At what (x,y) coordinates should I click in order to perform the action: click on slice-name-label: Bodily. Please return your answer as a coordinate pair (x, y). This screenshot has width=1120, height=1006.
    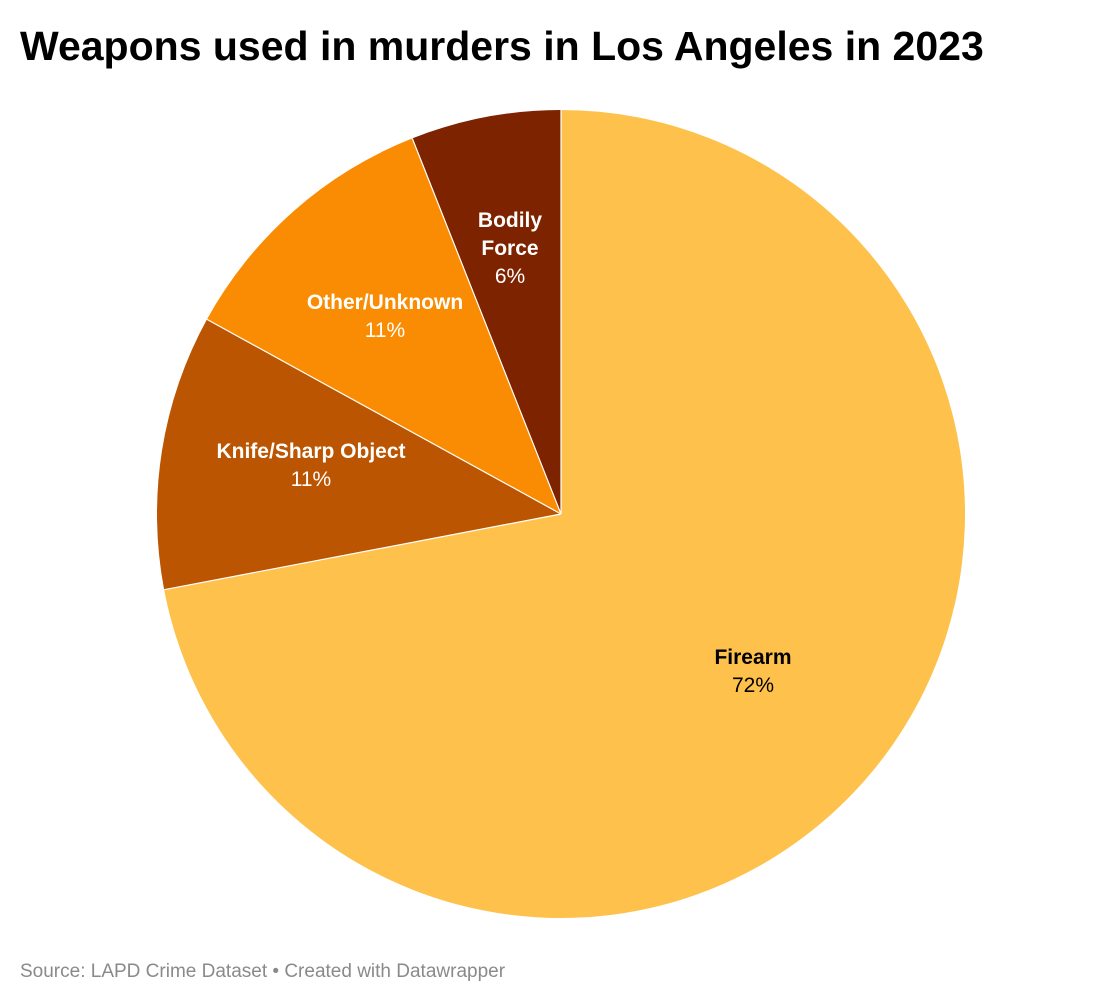
    Looking at the image, I should click on (510, 220).